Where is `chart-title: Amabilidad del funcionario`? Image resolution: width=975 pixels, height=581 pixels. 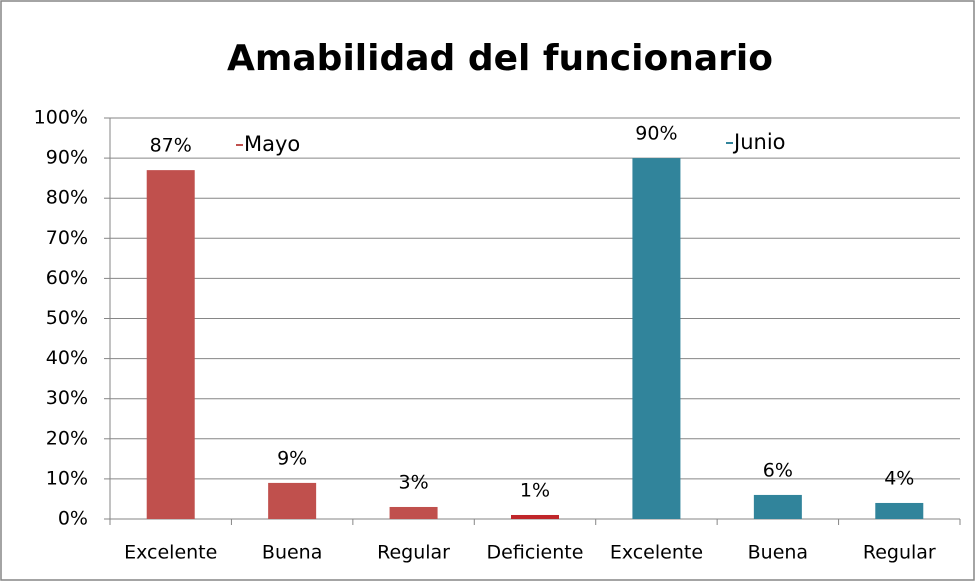
chart-title: Amabilidad del funcionario is located at coordinates (500, 58).